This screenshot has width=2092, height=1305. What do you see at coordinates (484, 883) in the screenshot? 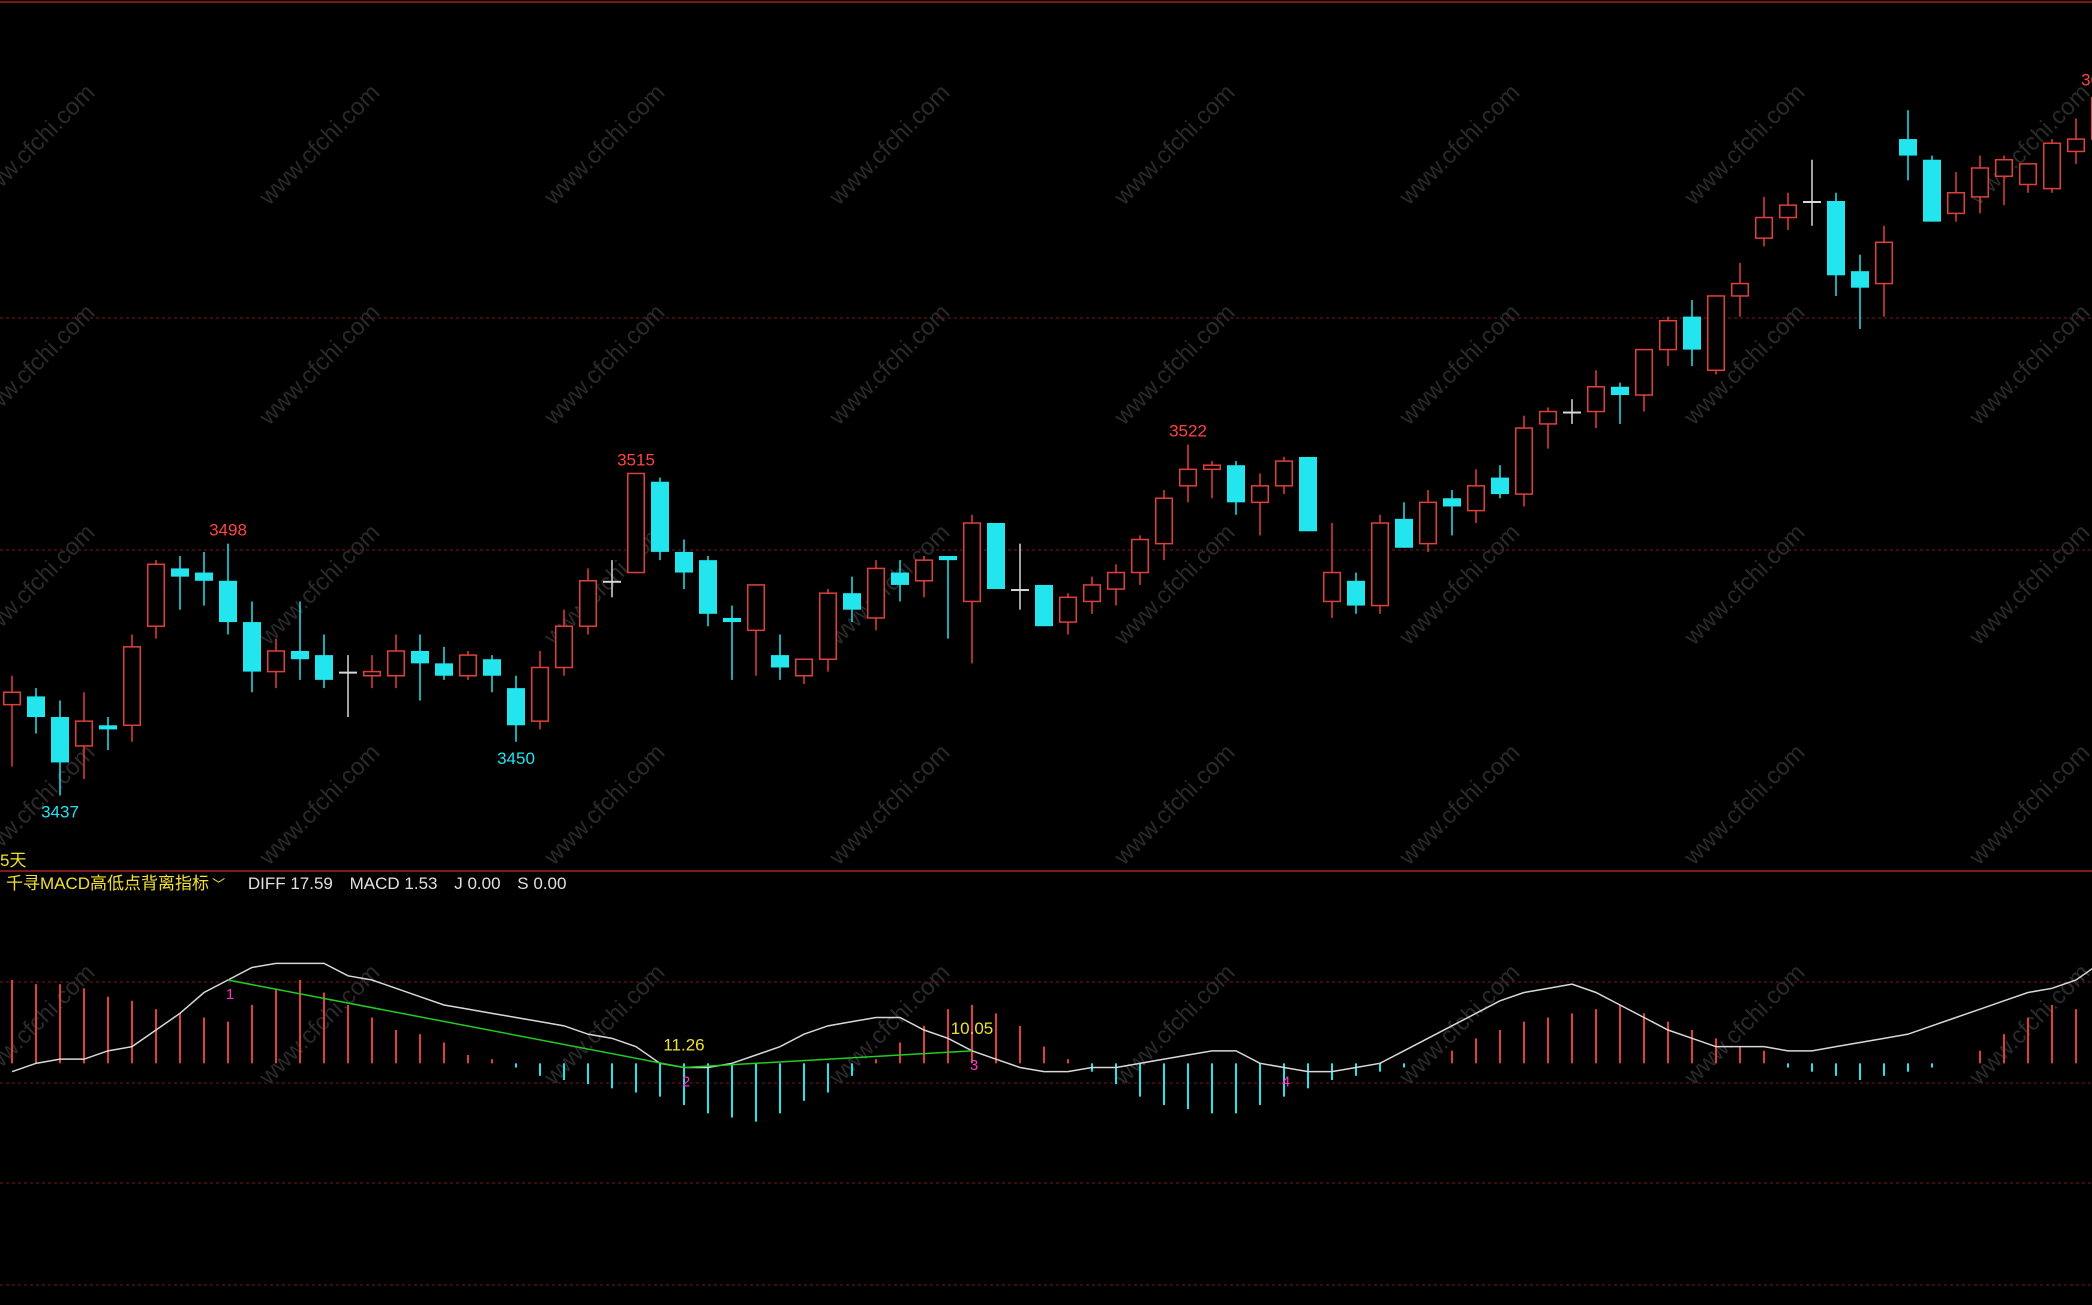
I see `j-value: 0.00` at bounding box center [484, 883].